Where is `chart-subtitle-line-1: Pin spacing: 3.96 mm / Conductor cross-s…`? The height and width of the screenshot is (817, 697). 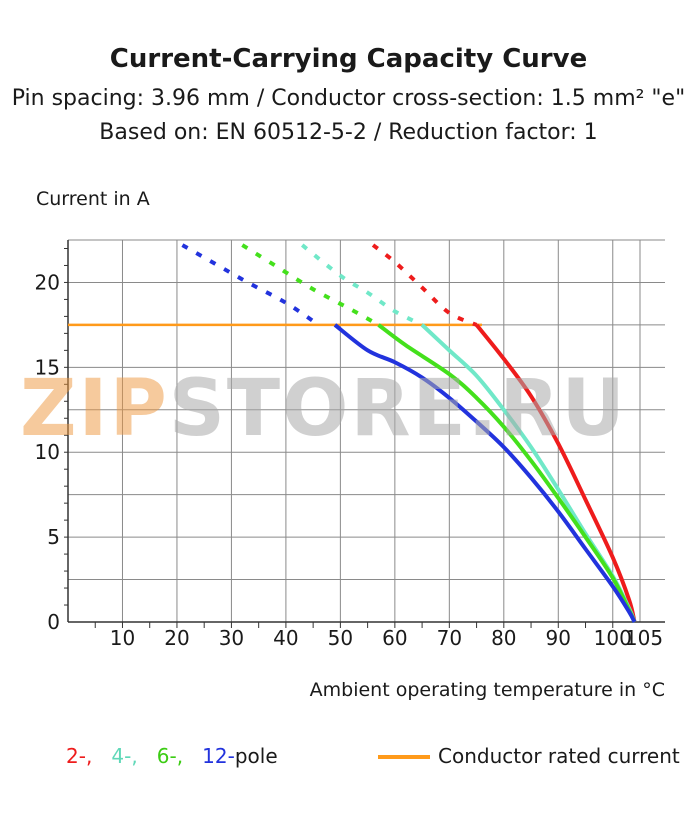 chart-subtitle-line-1: Pin spacing: 3.96 mm / Conductor cross-s… is located at coordinates (348, 98).